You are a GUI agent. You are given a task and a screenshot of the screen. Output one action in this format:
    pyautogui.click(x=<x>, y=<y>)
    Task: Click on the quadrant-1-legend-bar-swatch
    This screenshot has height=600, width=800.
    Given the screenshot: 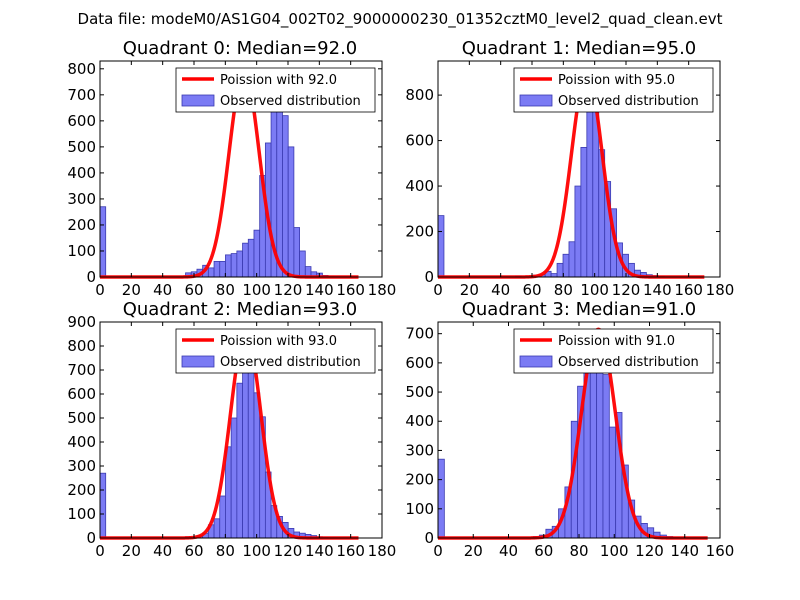 What is the action you would take?
    pyautogui.click(x=536, y=100)
    